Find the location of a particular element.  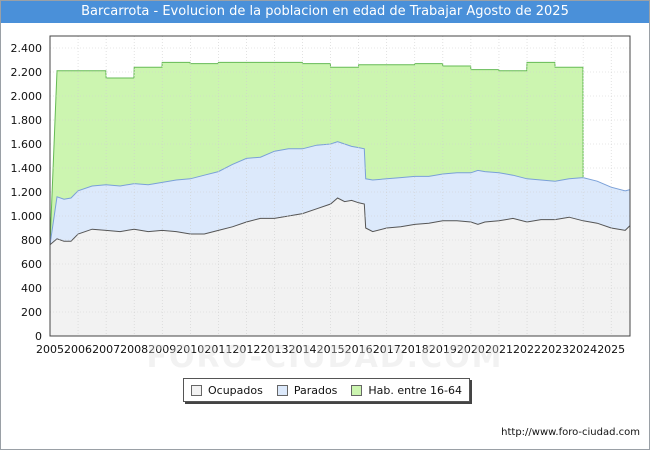

y-tick-label: 2.400 is located at coordinates (27, 48).